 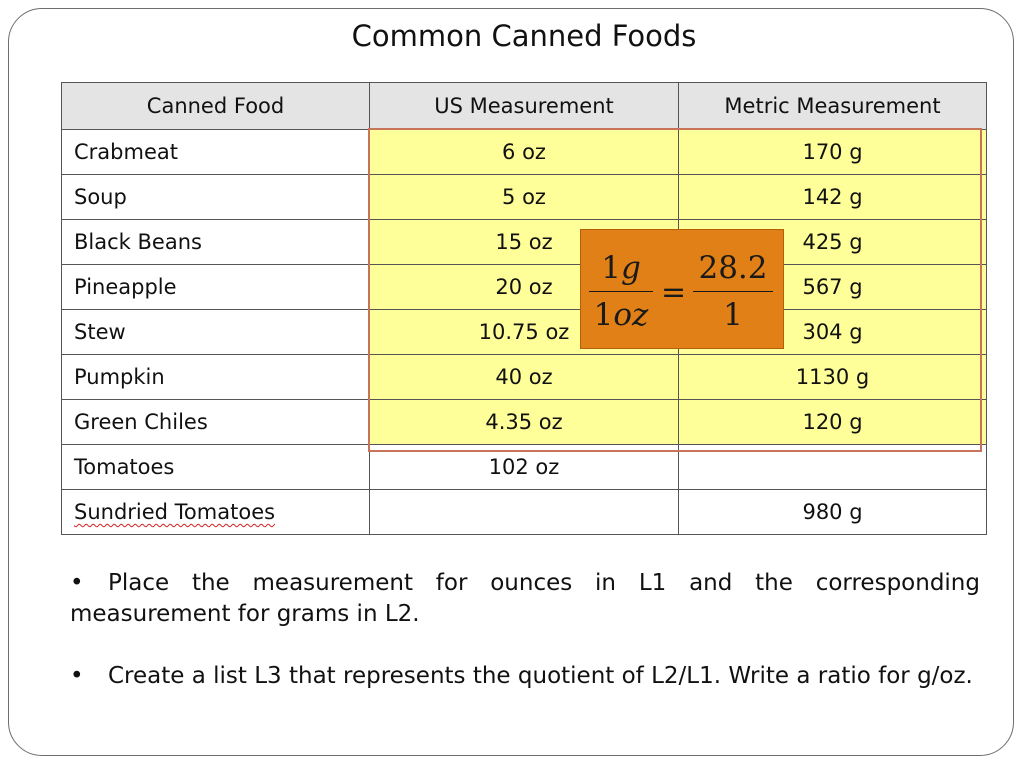 I want to click on header-metric-measurement: Metric Measurement, so click(x=832, y=106).